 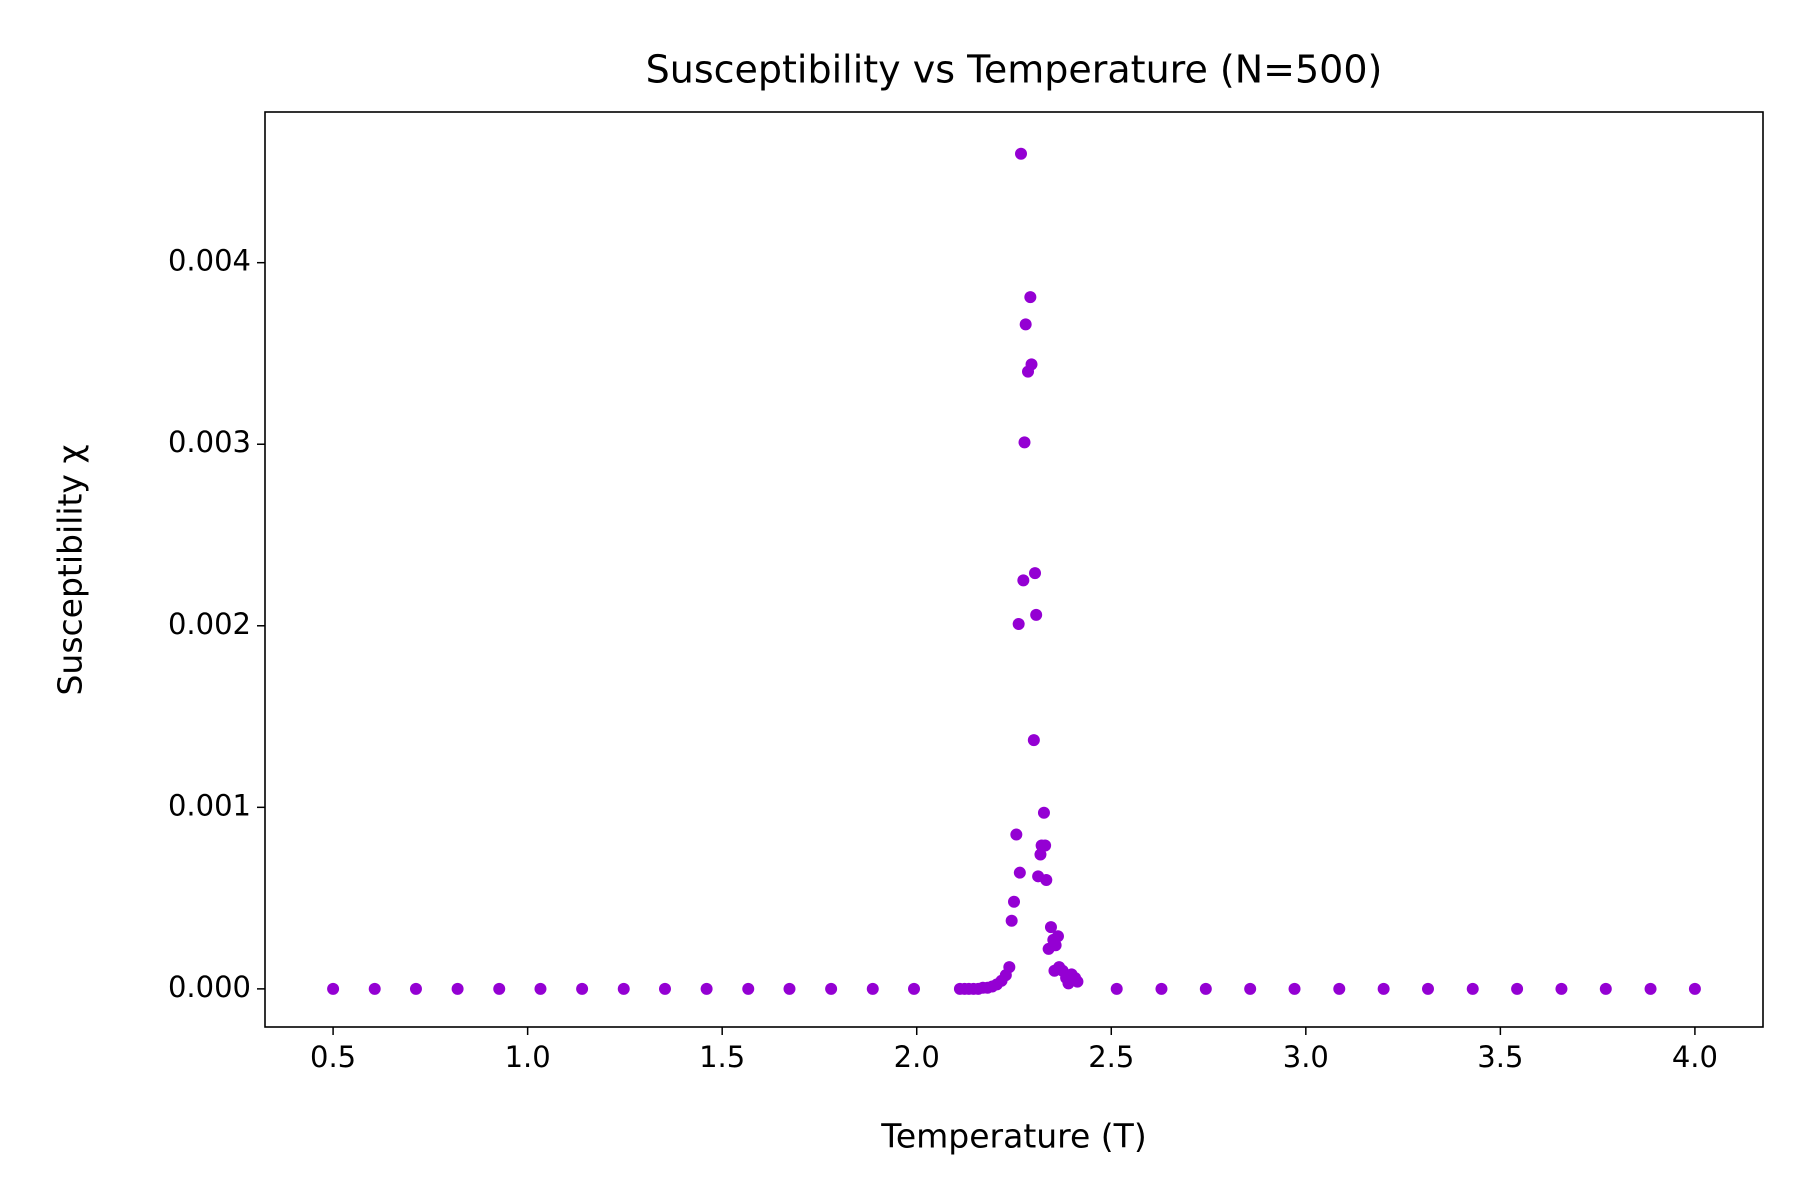 What do you see at coordinates (722, 1057) in the screenshot?
I see `x-tick-label: 1.5` at bounding box center [722, 1057].